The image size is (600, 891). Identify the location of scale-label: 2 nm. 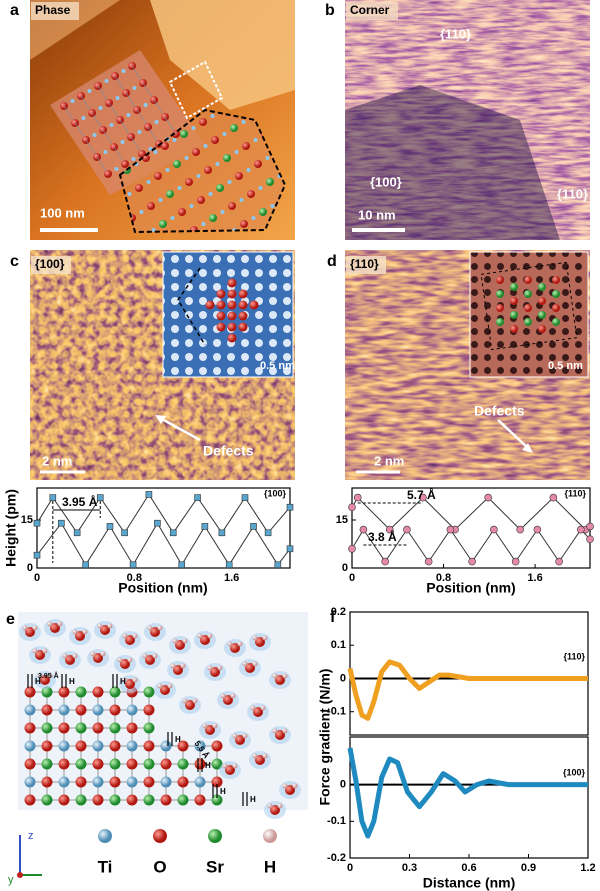
(57, 460).